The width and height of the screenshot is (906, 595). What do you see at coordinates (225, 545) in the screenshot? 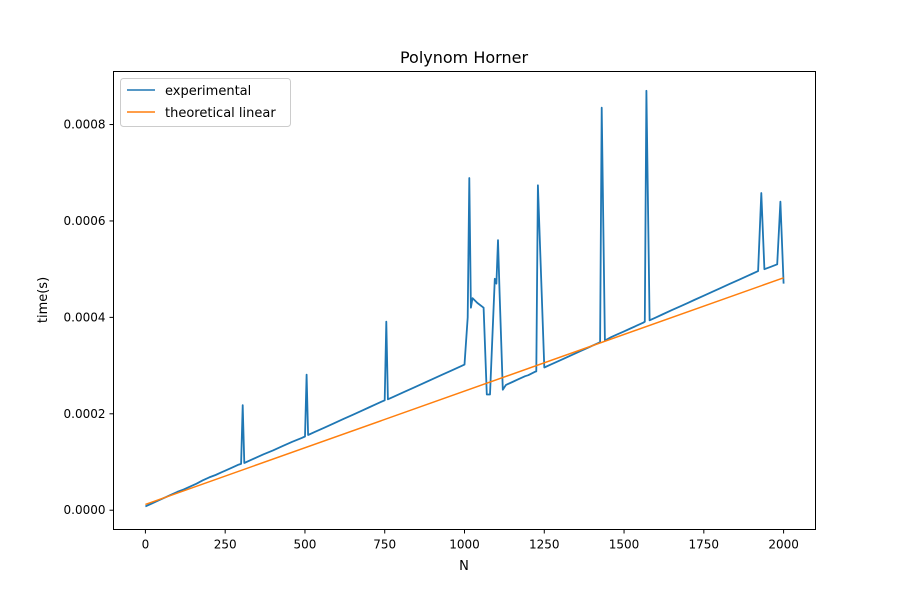
I see `x-tick-label: 250` at bounding box center [225, 545].